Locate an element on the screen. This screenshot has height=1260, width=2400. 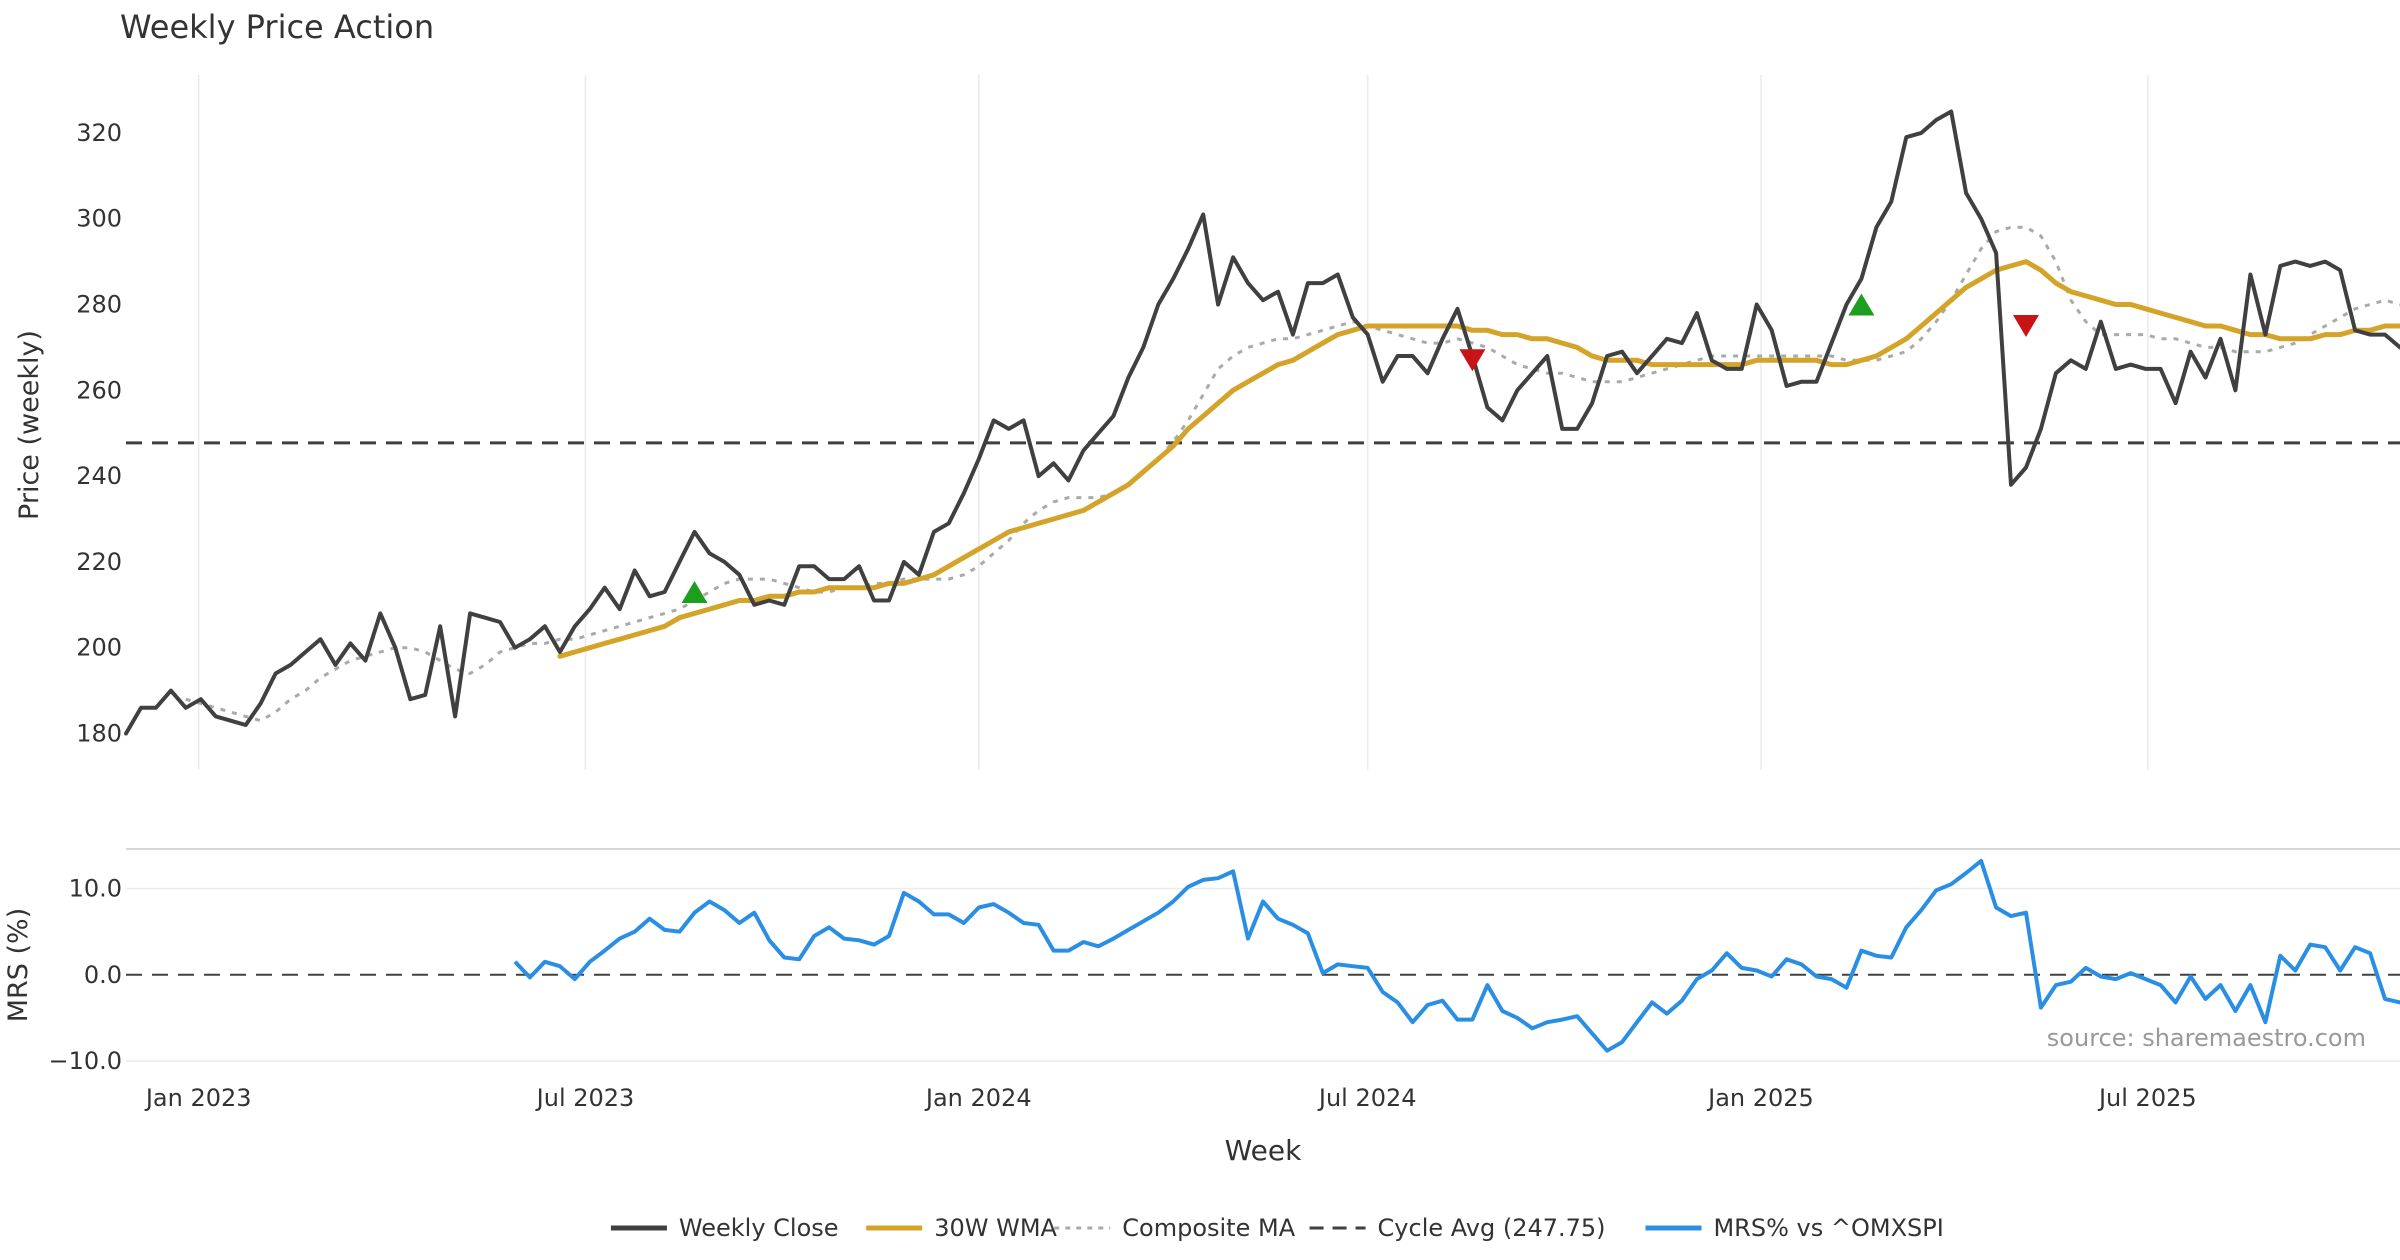
price-y-tick-label: 300 is located at coordinates (99, 219).